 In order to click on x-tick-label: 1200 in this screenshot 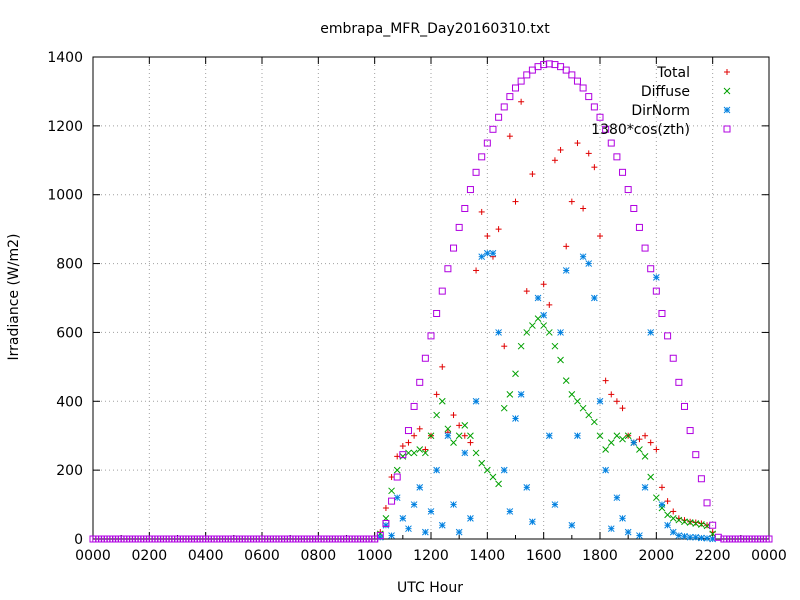, I will do `click(431, 556)`.